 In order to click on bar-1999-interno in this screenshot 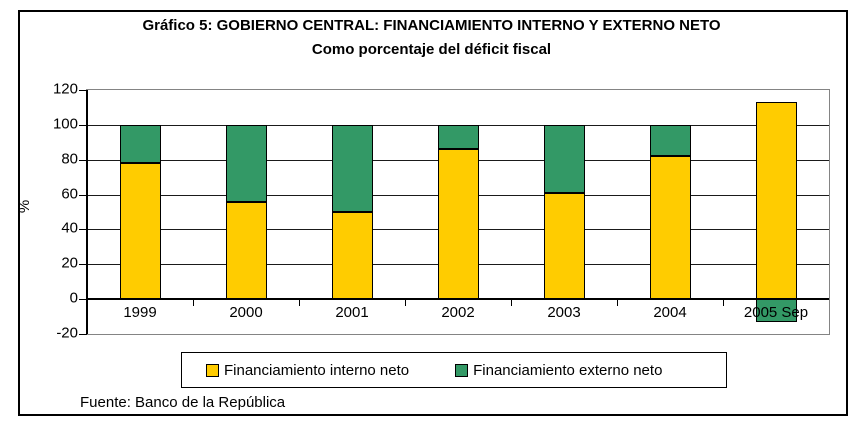, I will do `click(140, 231)`.